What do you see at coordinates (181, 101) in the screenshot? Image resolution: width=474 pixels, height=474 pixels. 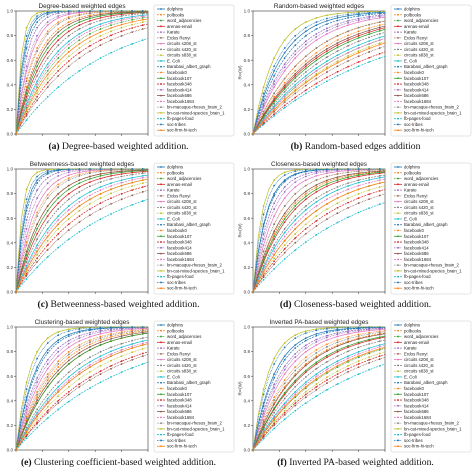 I see `legend-entry: facebook1684` at bounding box center [181, 101].